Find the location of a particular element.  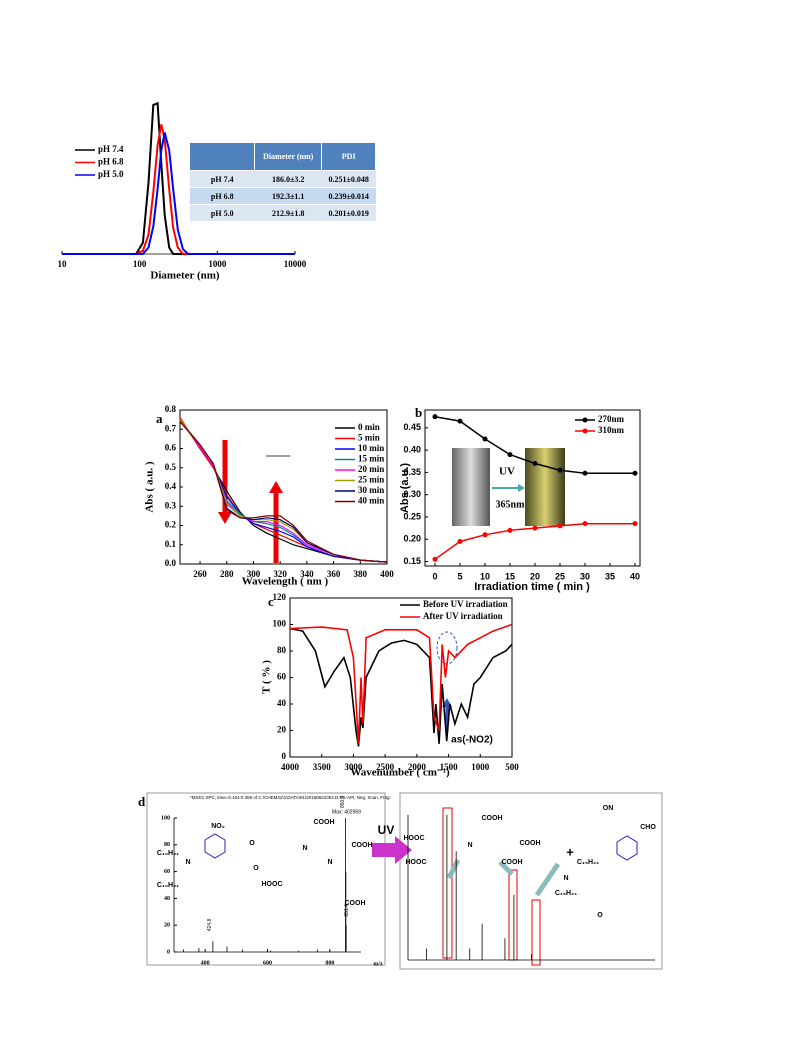

y-axis-label: Abs ( a.u. ) is located at coordinates (150, 486).